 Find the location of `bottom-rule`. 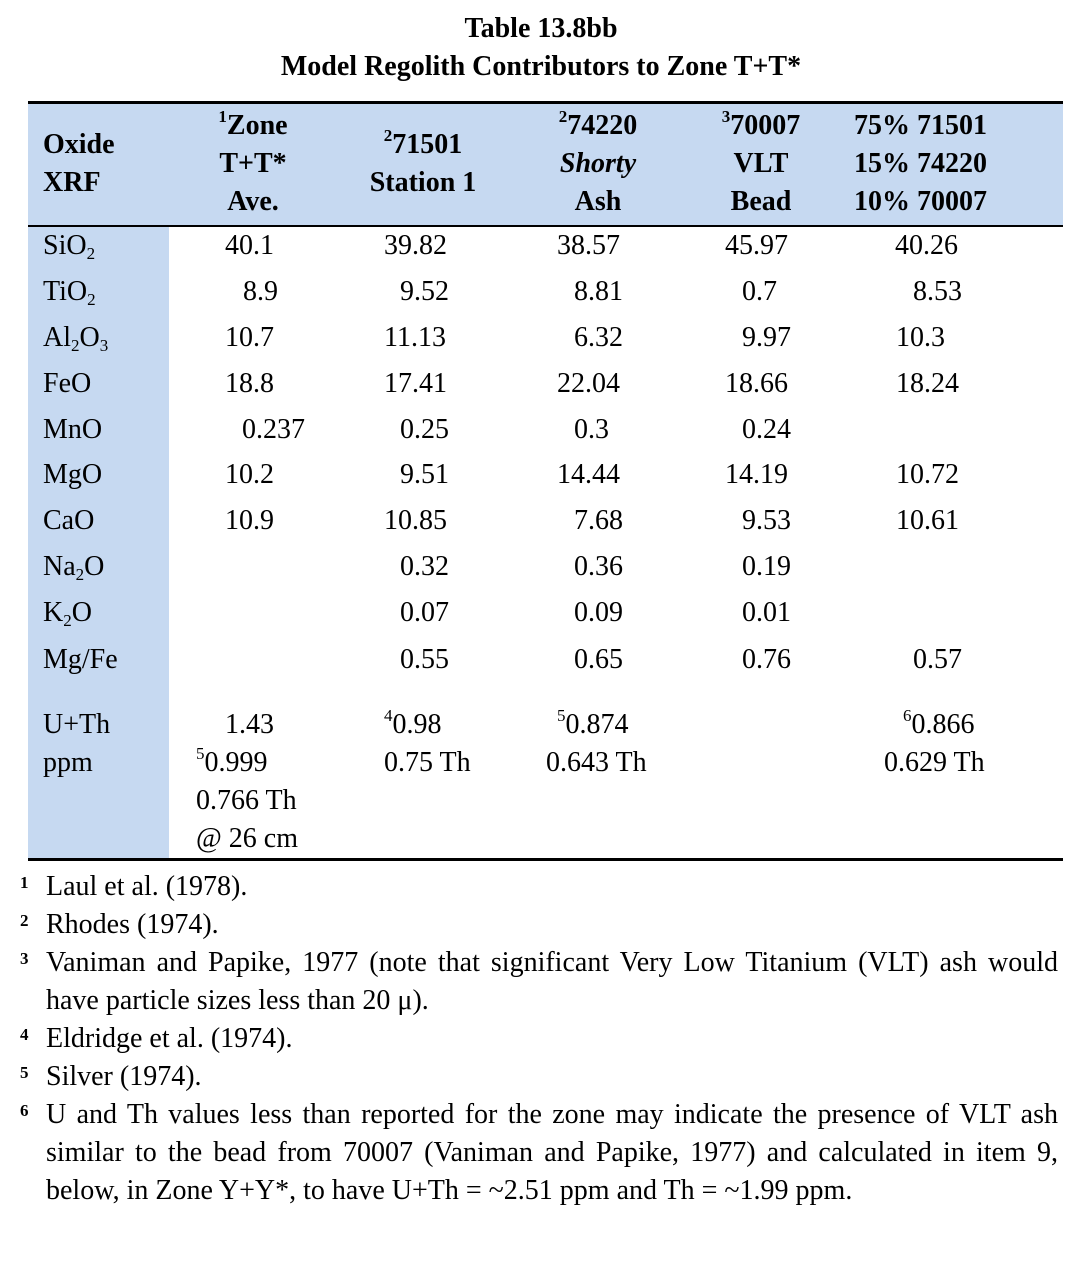

bottom-rule is located at coordinates (545, 859).